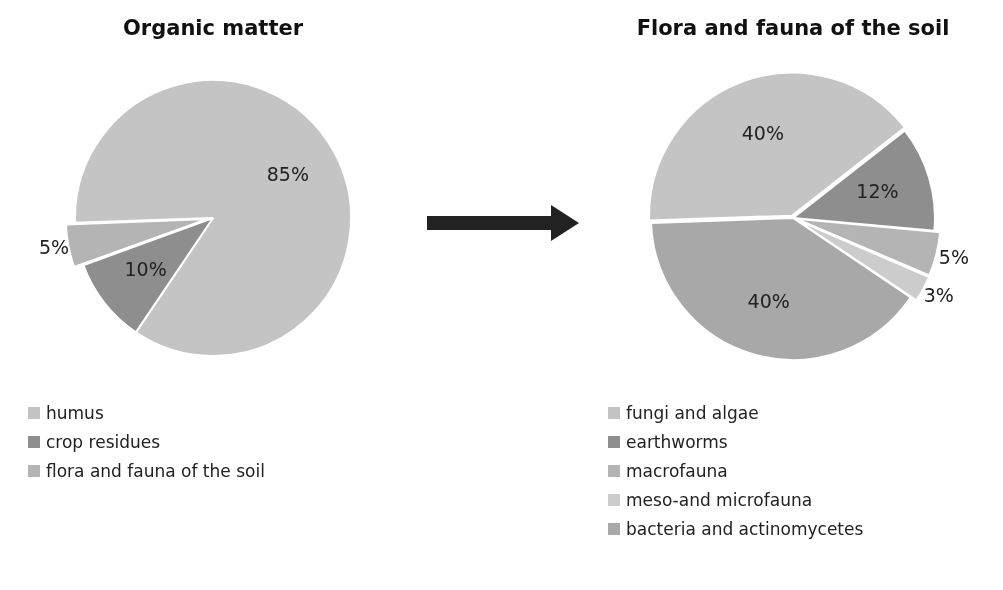 Image resolution: width=1003 pixels, height=590 pixels. Describe the element at coordinates (677, 441) in the screenshot. I see `legend-label: earthworms` at that location.